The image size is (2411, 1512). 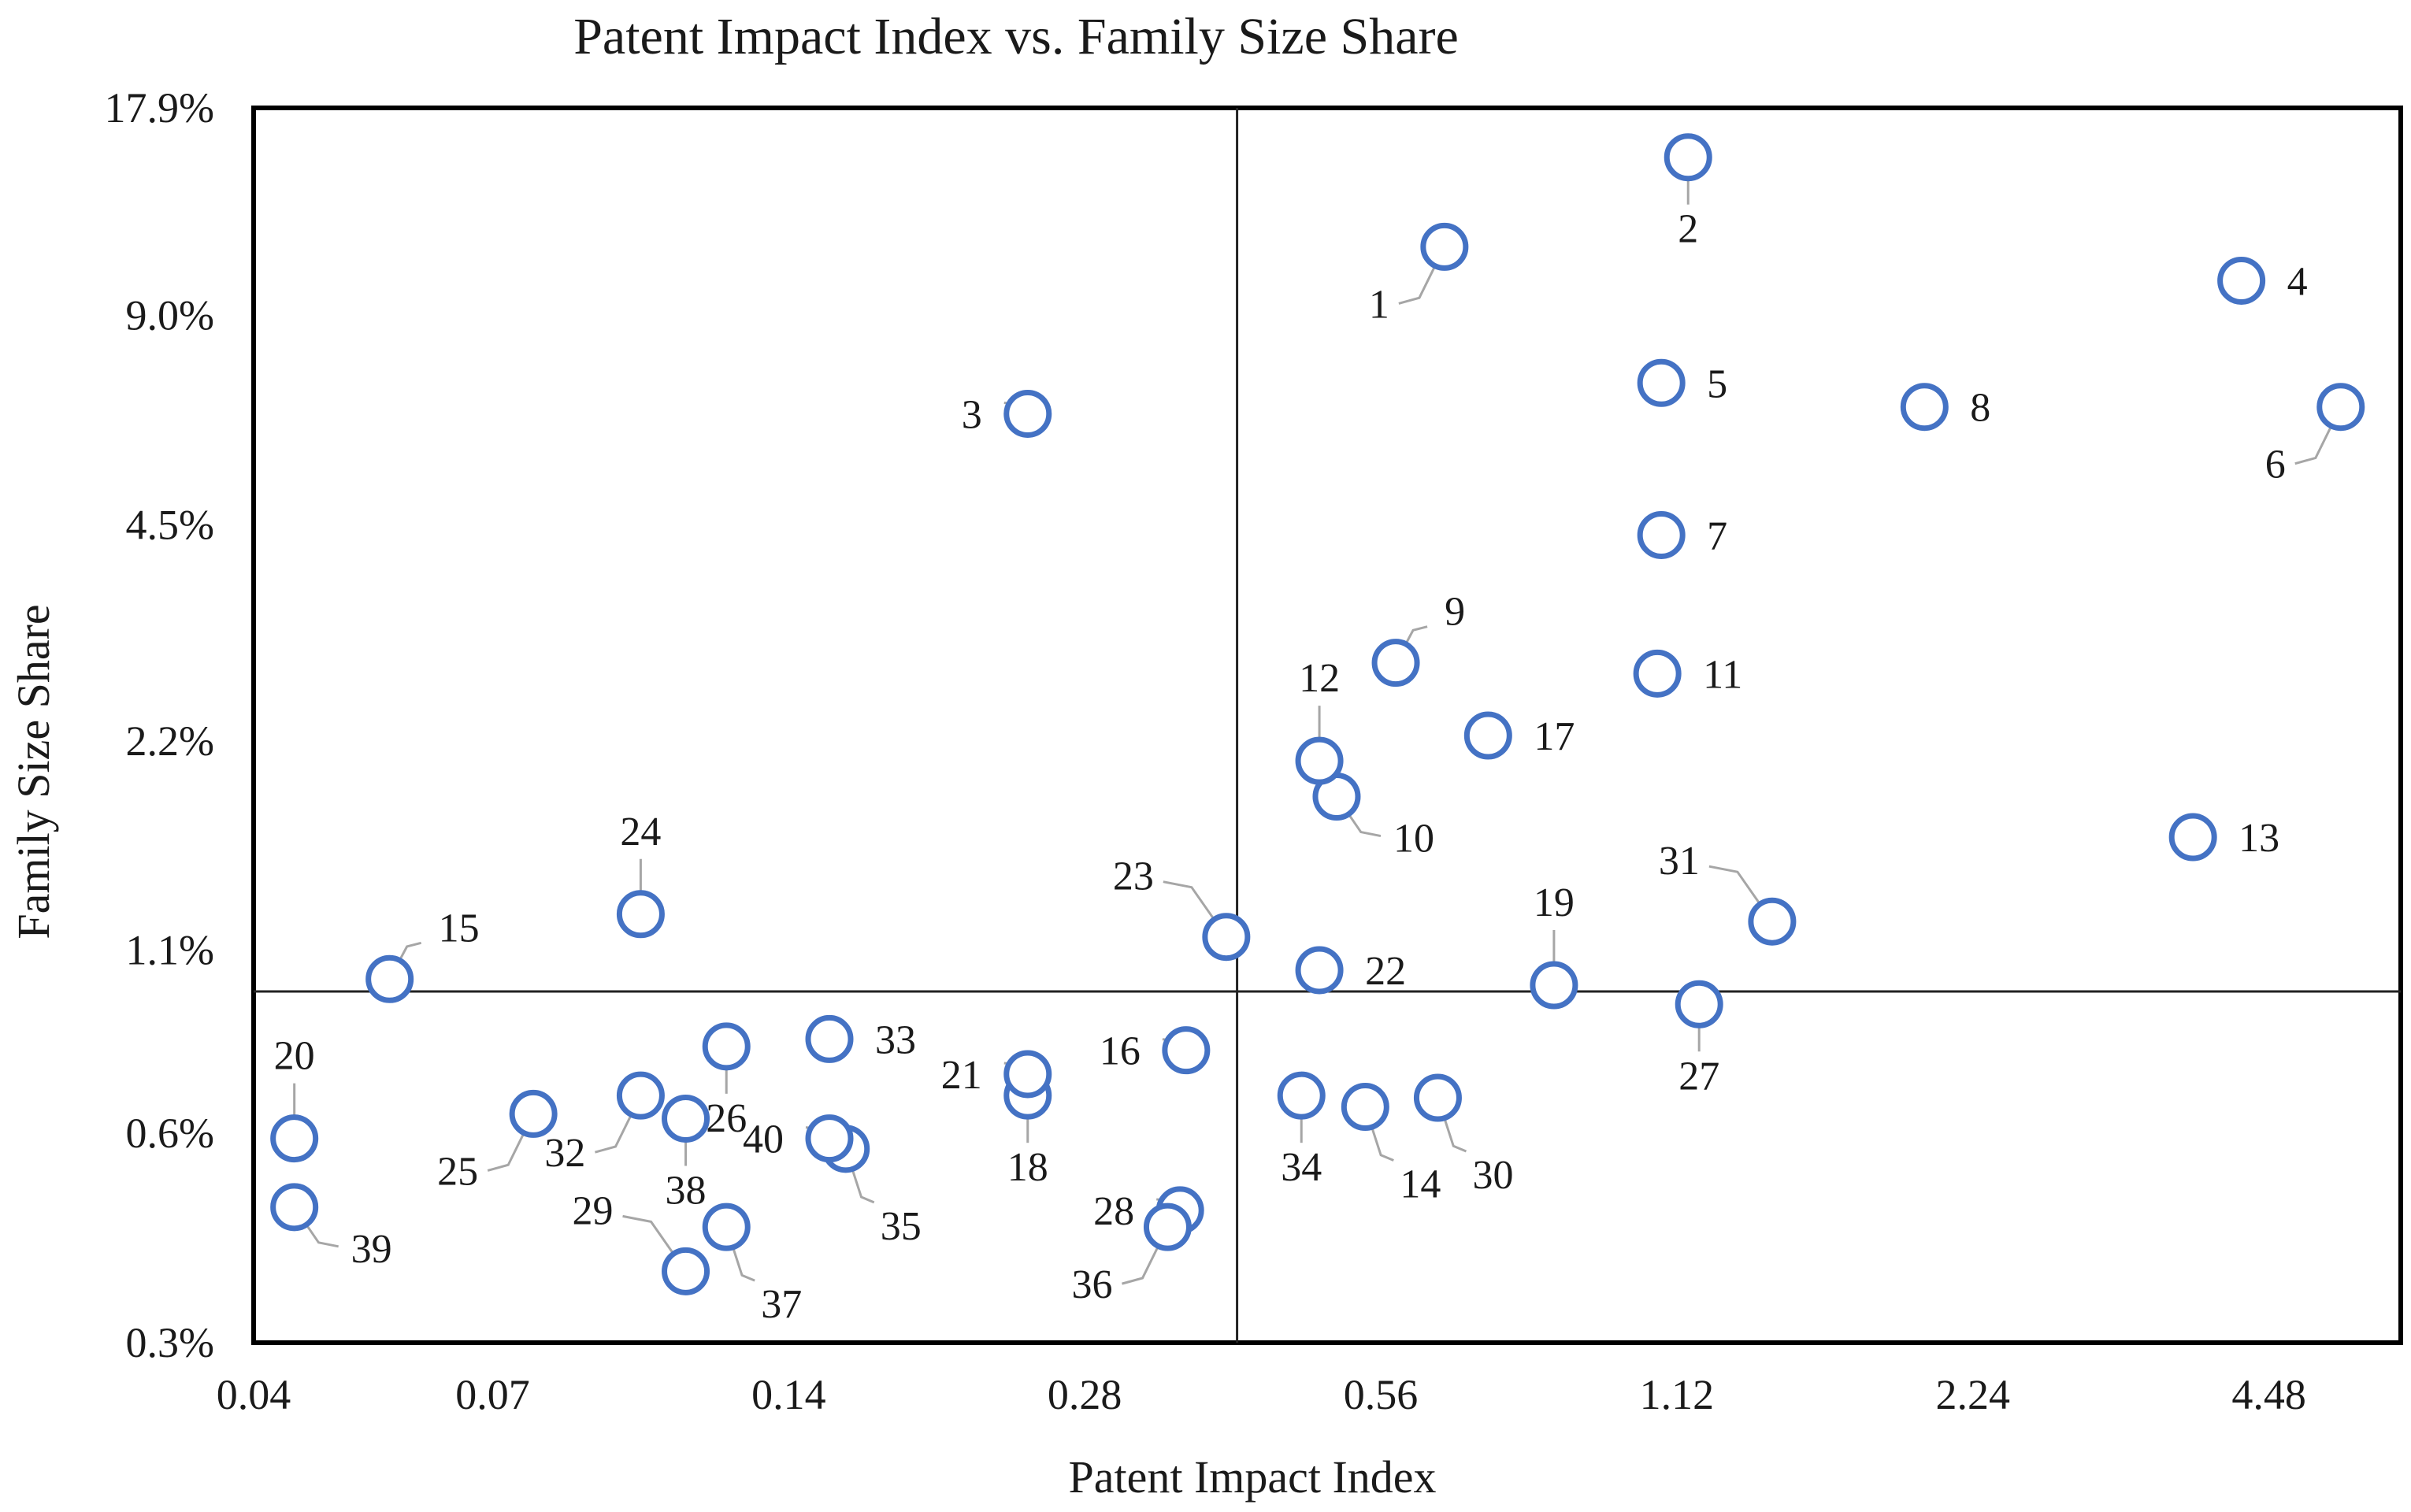 What do you see at coordinates (1134, 876) in the screenshot?
I see `data-point-label: 23` at bounding box center [1134, 876].